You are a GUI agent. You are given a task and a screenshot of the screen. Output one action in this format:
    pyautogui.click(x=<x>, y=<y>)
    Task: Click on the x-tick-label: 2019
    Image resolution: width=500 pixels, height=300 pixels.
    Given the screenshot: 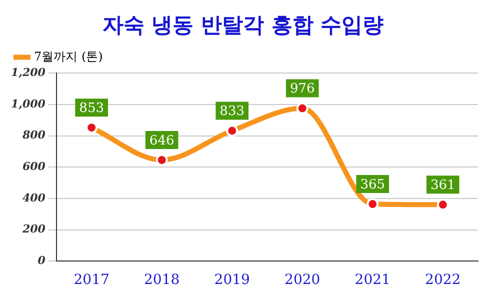 What is the action you would take?
    pyautogui.click(x=232, y=280)
    